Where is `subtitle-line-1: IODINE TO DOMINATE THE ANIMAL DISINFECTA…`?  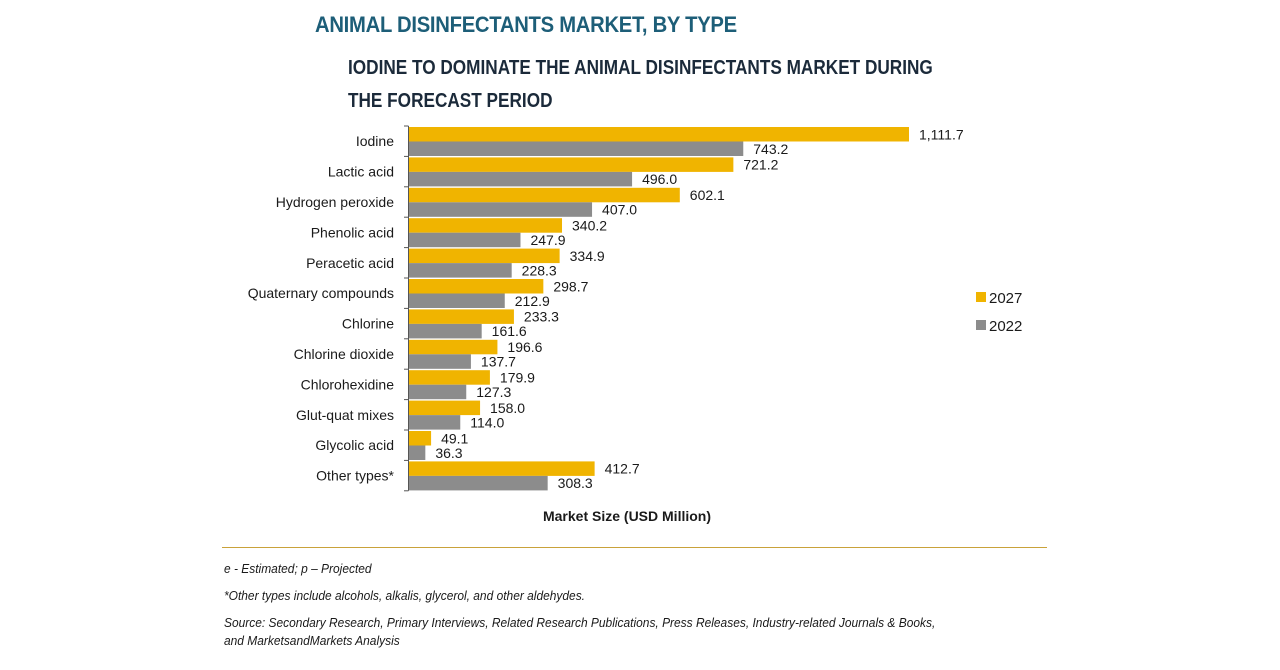
subtitle-line-1: IODINE TO DOMINATE THE ANIMAL DISINFECTA… is located at coordinates (640, 68).